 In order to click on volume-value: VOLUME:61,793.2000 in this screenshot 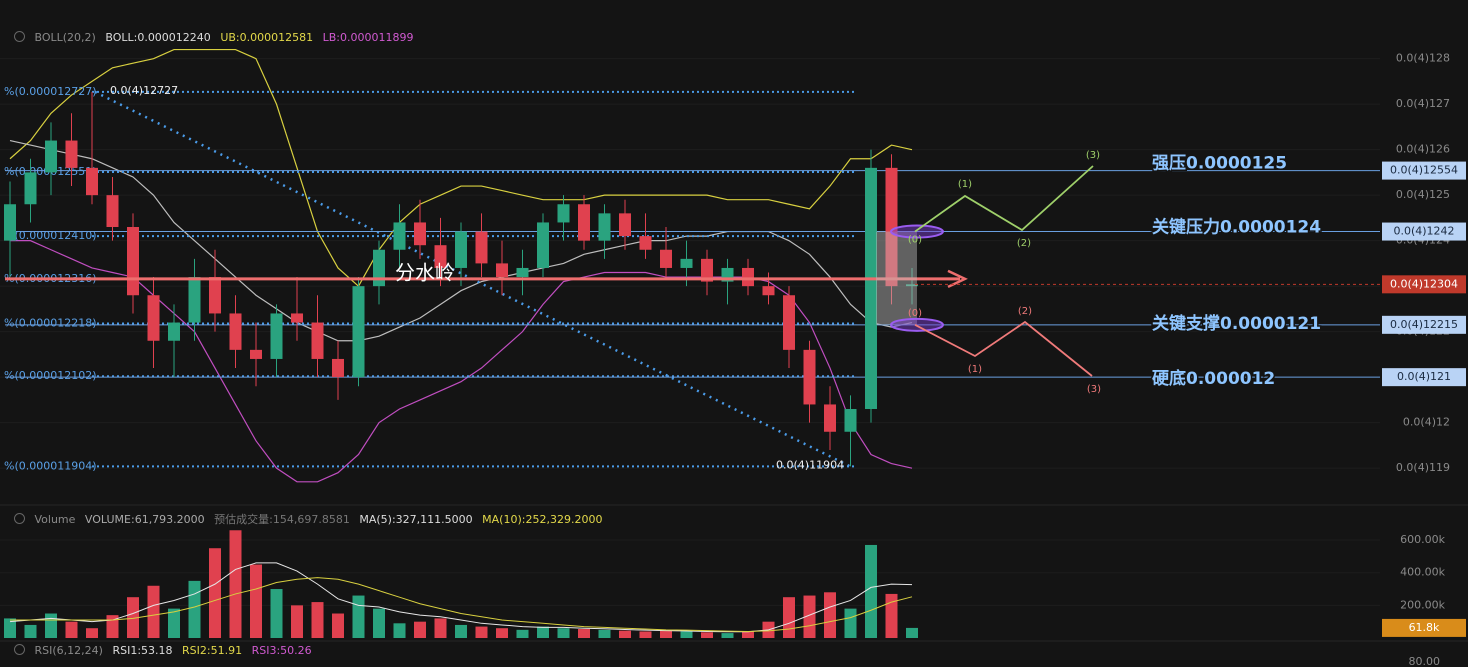, I will do `click(144, 519)`.